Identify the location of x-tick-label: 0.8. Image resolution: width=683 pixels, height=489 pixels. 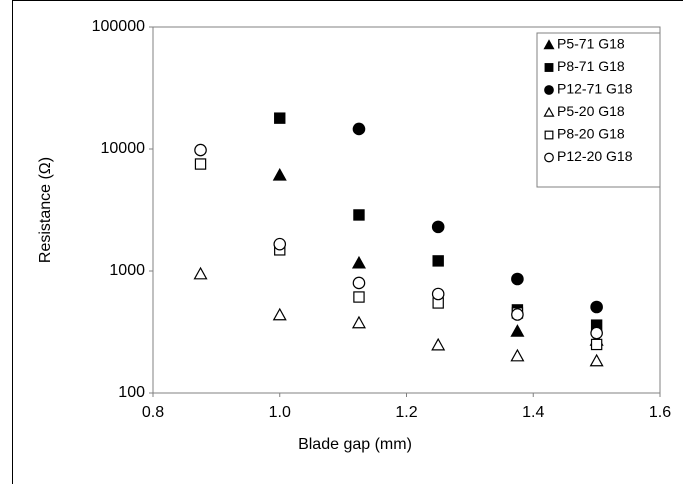
(153, 412).